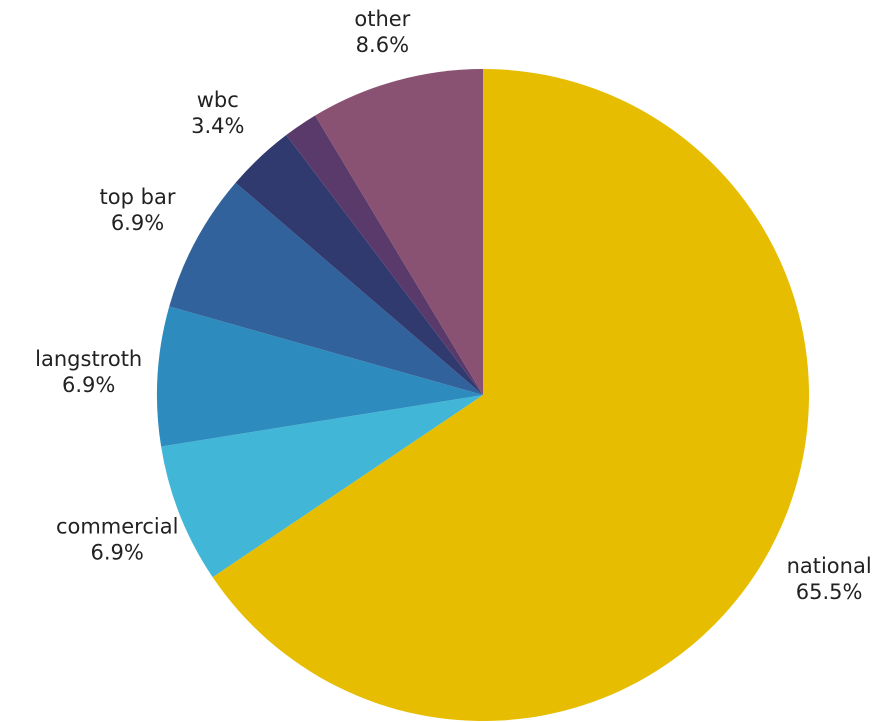 This screenshot has height=722, width=891. Describe the element at coordinates (138, 197) in the screenshot. I see `slice-label: top bar` at that location.